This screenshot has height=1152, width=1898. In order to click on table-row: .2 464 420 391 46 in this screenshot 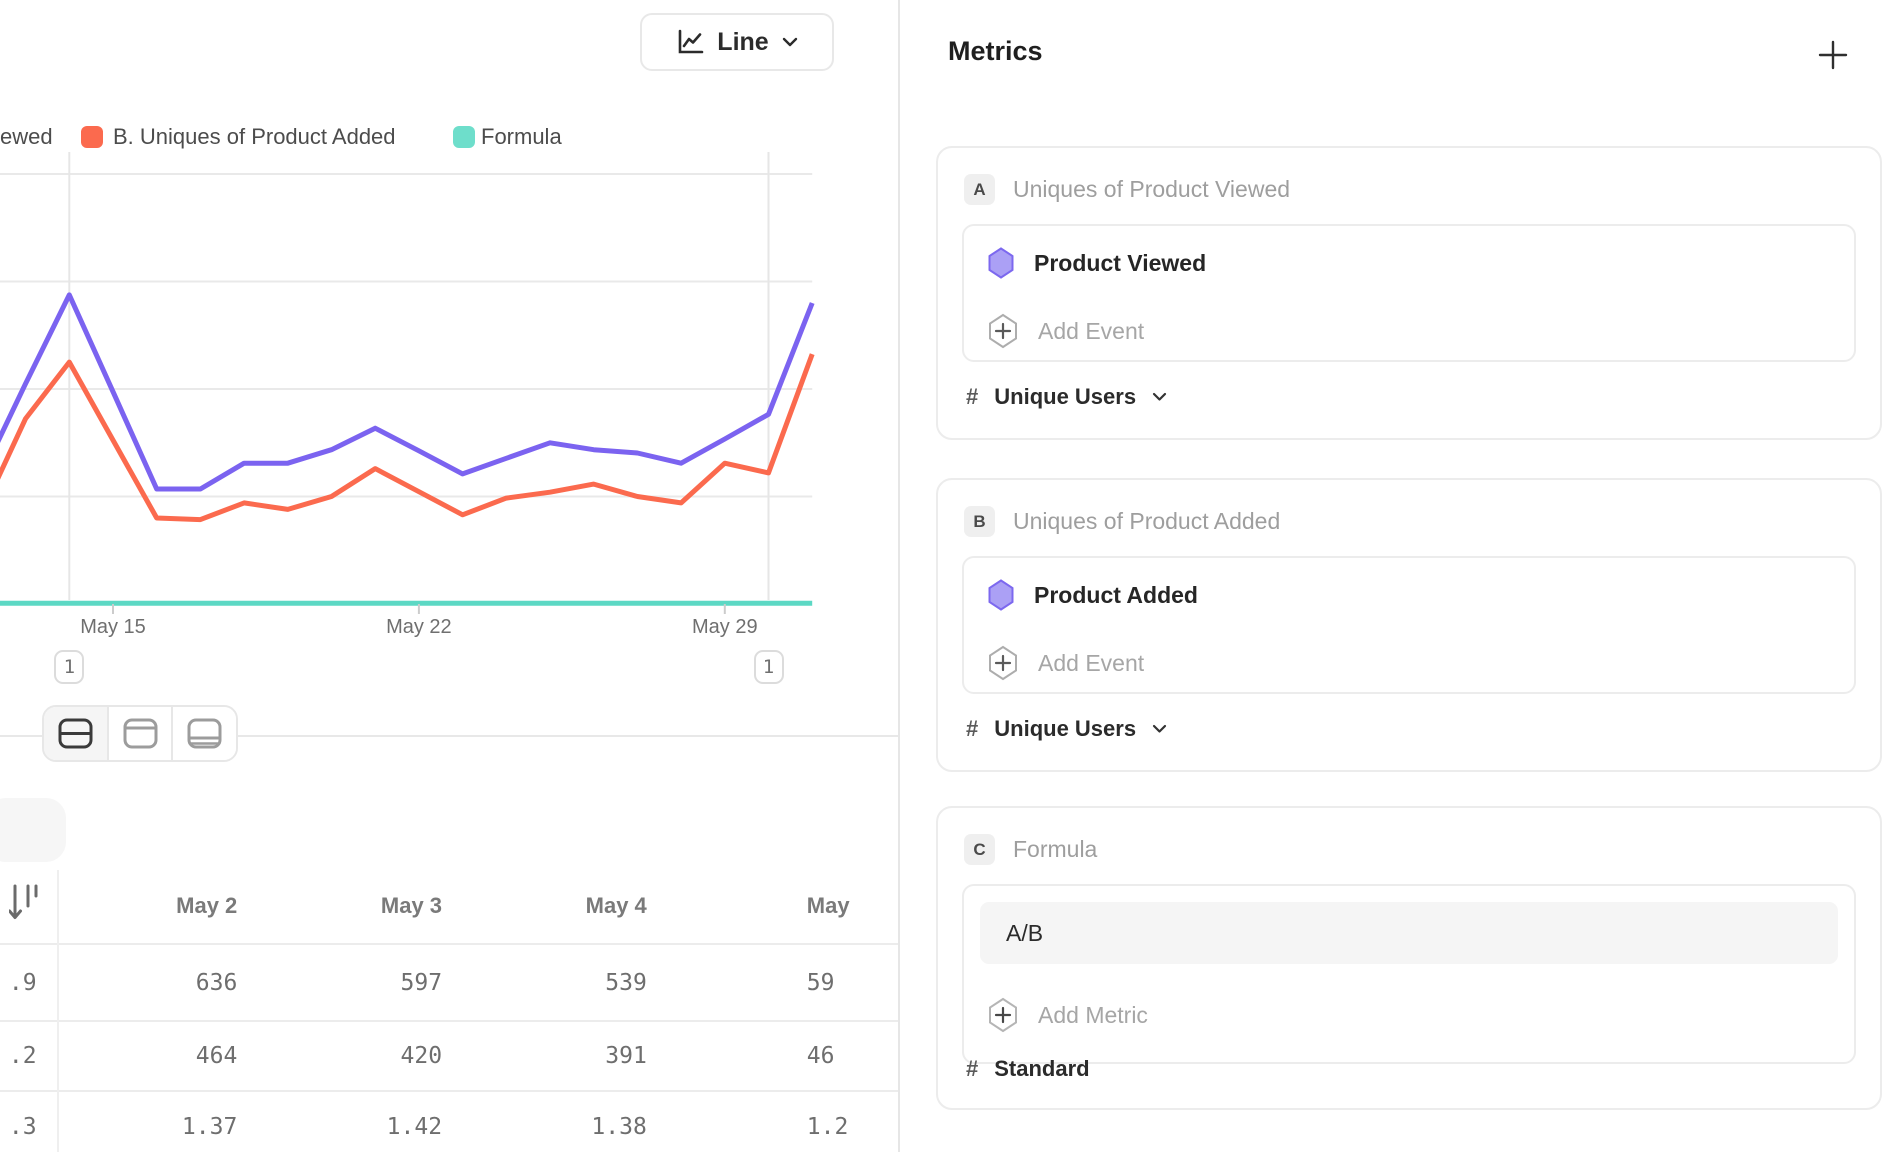, I will do `click(450, 1057)`.